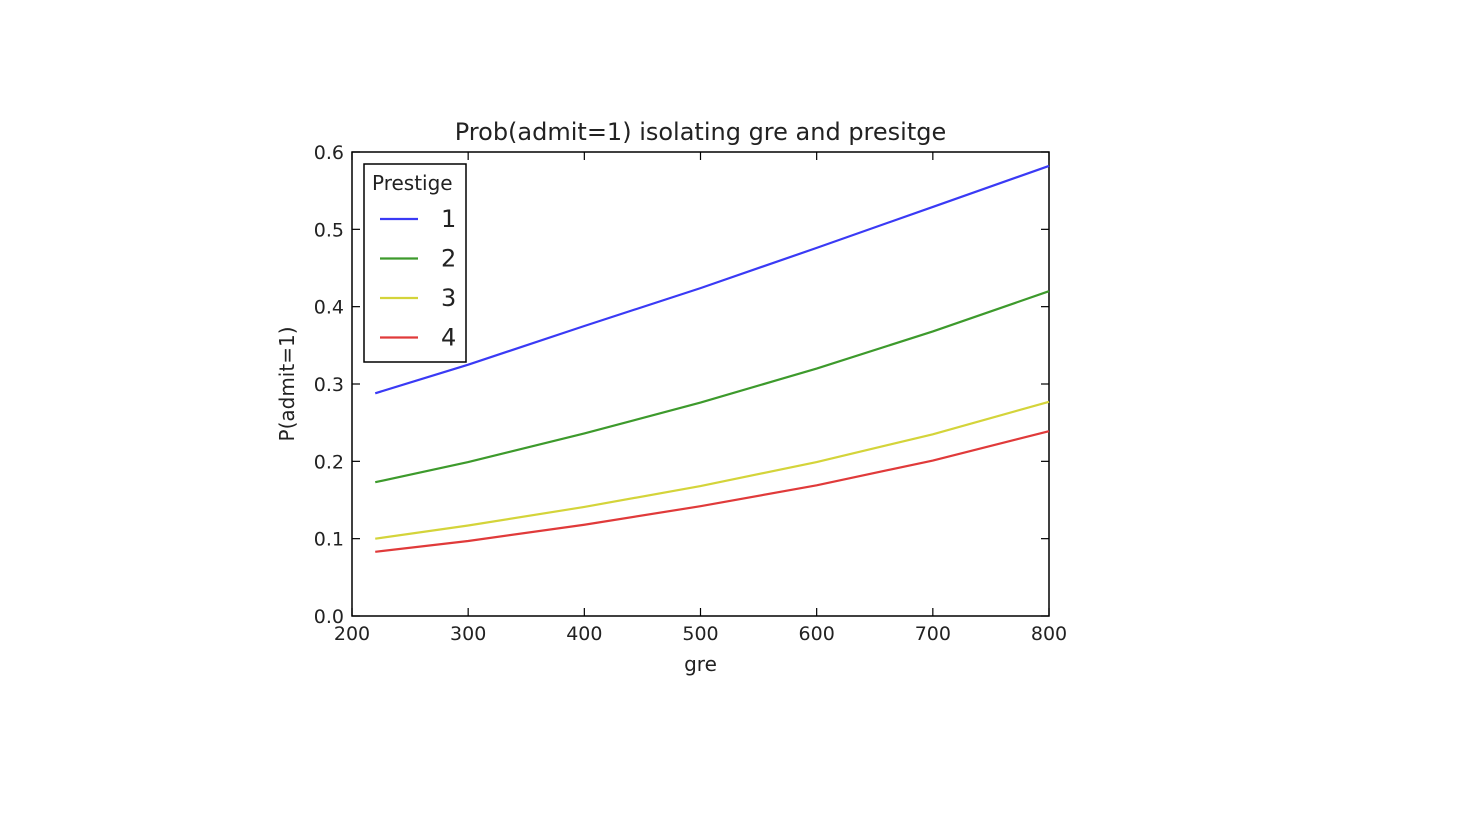  I want to click on y-tick-label: 0.4, so click(329, 308).